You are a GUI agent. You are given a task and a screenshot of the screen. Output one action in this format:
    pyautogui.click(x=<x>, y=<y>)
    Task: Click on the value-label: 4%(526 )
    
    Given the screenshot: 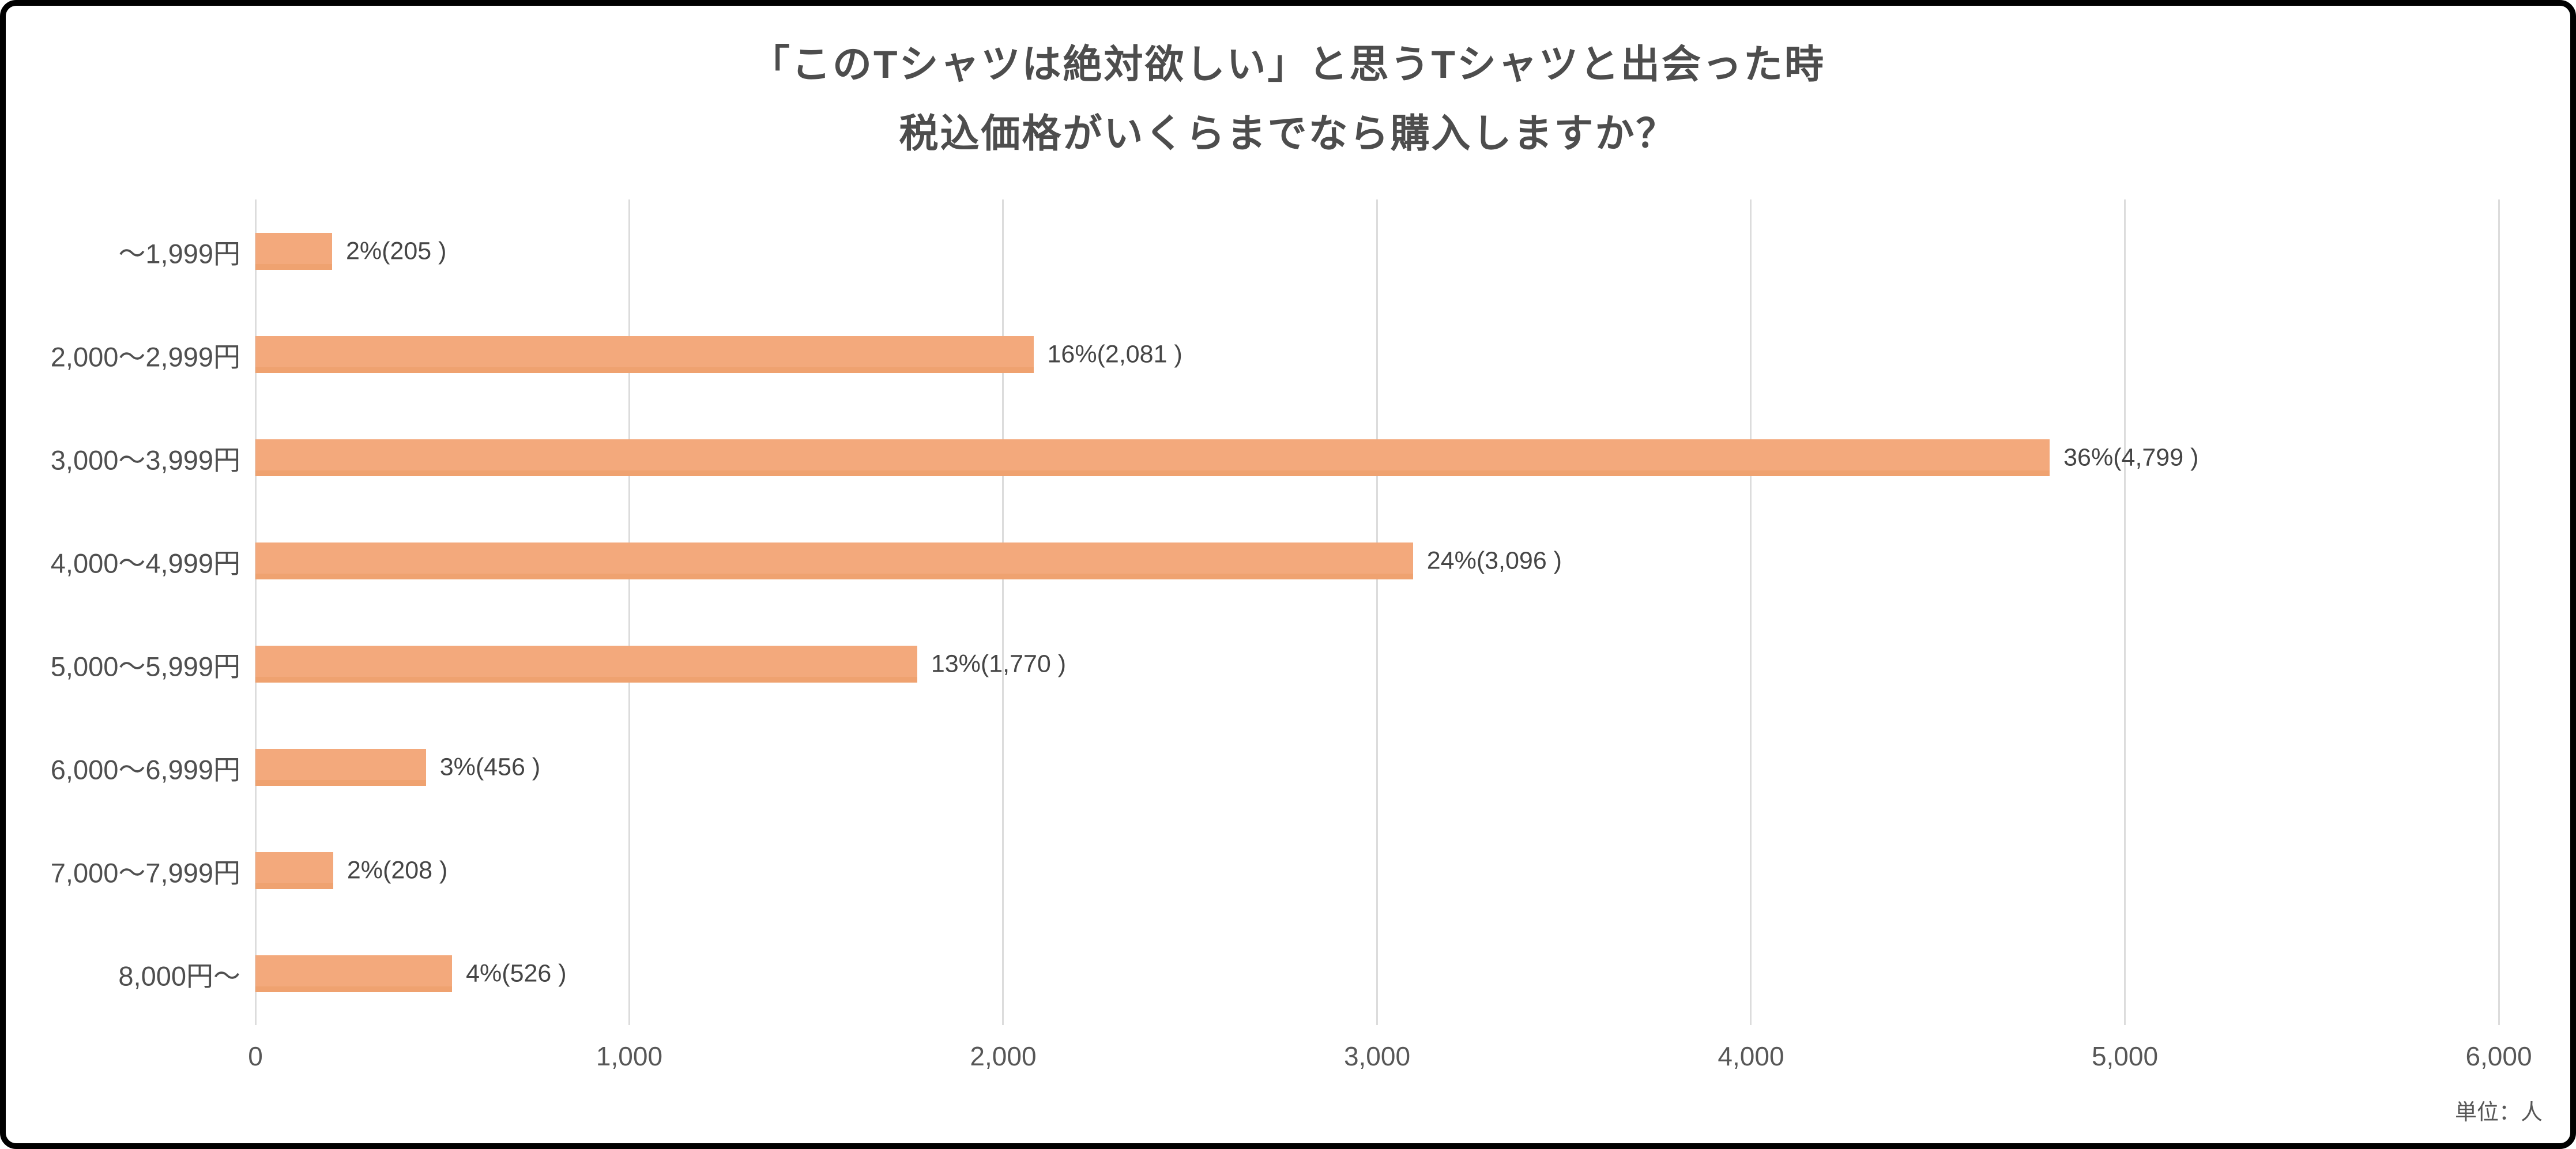 What is the action you would take?
    pyautogui.click(x=516, y=973)
    